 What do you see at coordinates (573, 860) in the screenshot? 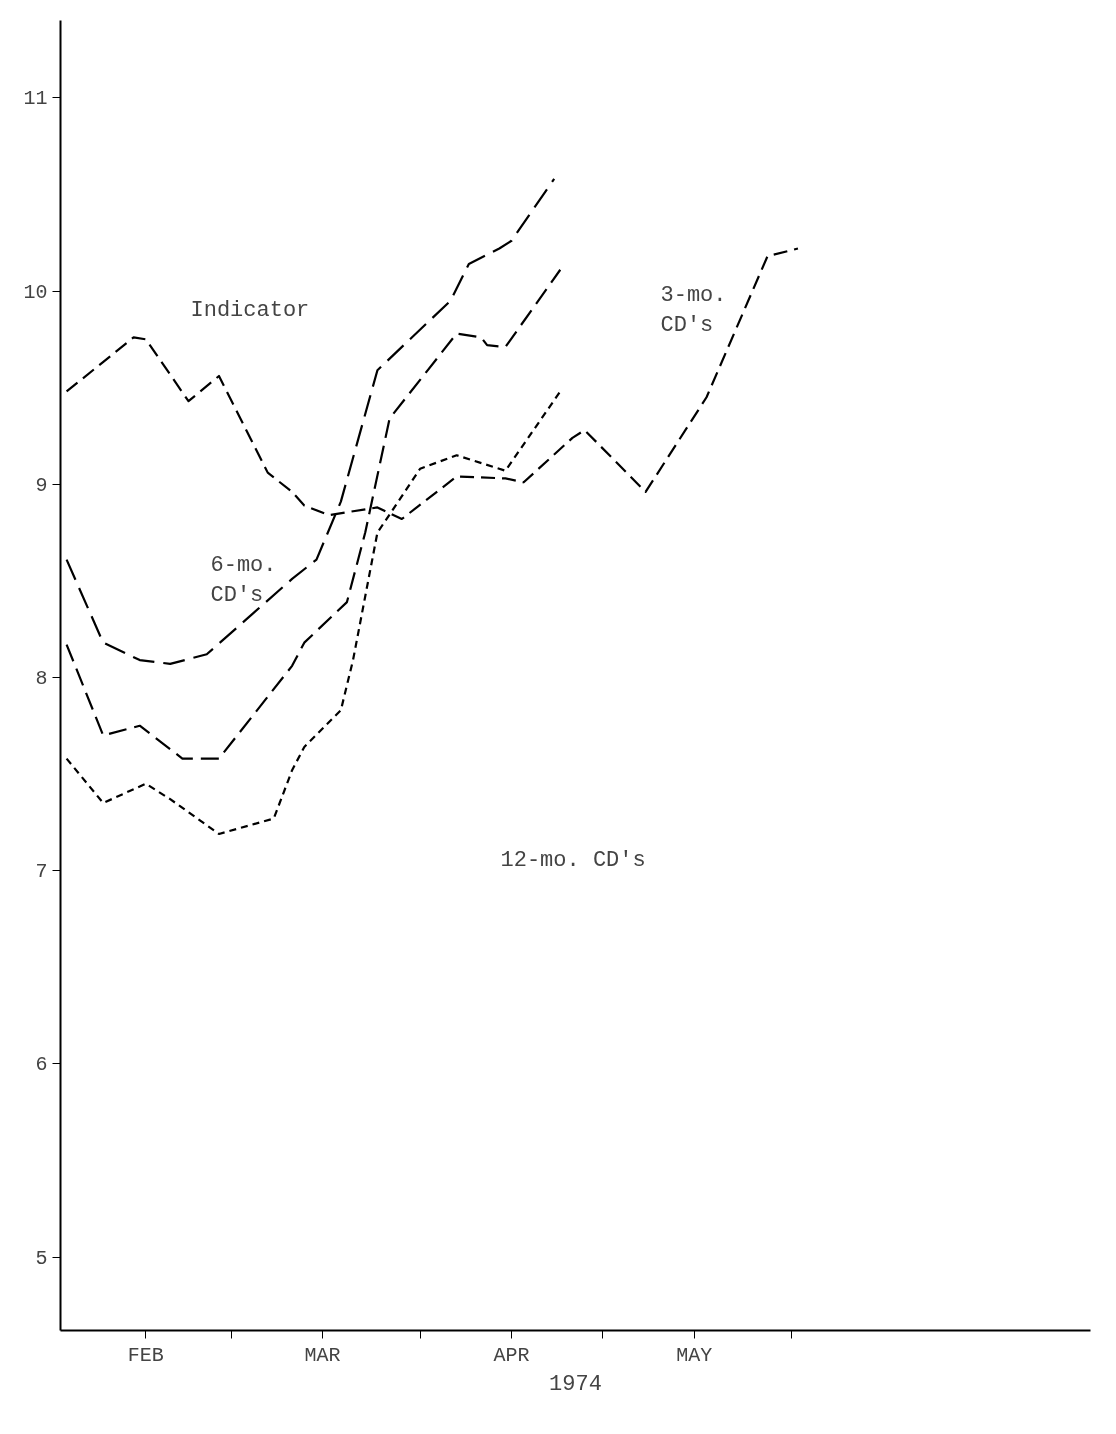
I see `annotation: 12-mo. CD's` at bounding box center [573, 860].